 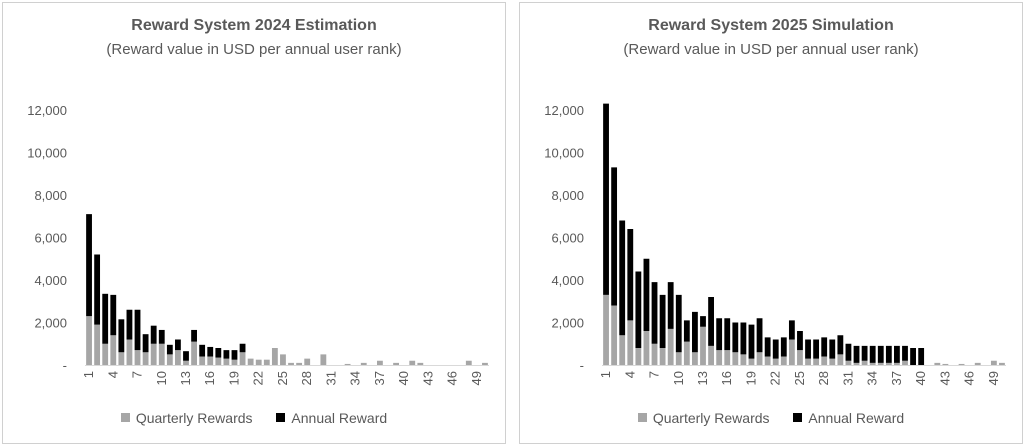 What do you see at coordinates (798, 417) in the screenshot?
I see `legend-swatch-annual` at bounding box center [798, 417].